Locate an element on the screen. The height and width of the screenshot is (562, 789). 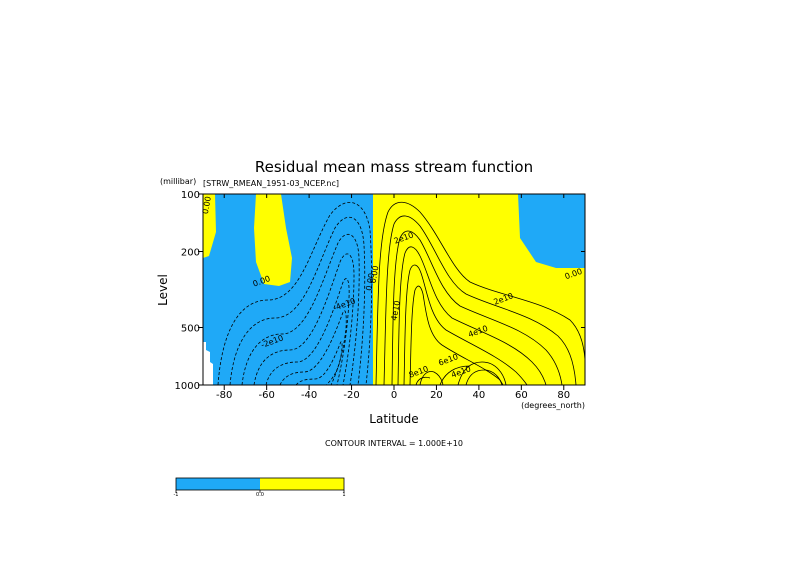
x-tick-label: 20 is located at coordinates (436, 395).